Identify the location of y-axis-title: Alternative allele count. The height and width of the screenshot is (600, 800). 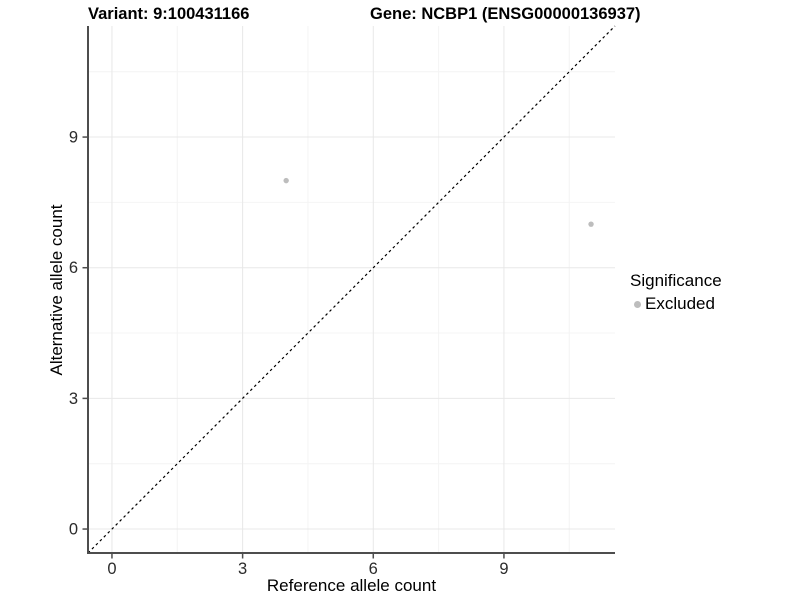
(56, 290).